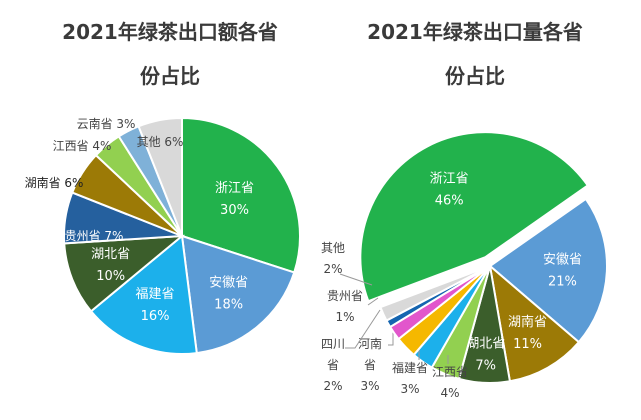 The width and height of the screenshot is (641, 420). I want to click on chart1-label-1: 安徽省, so click(228, 282).